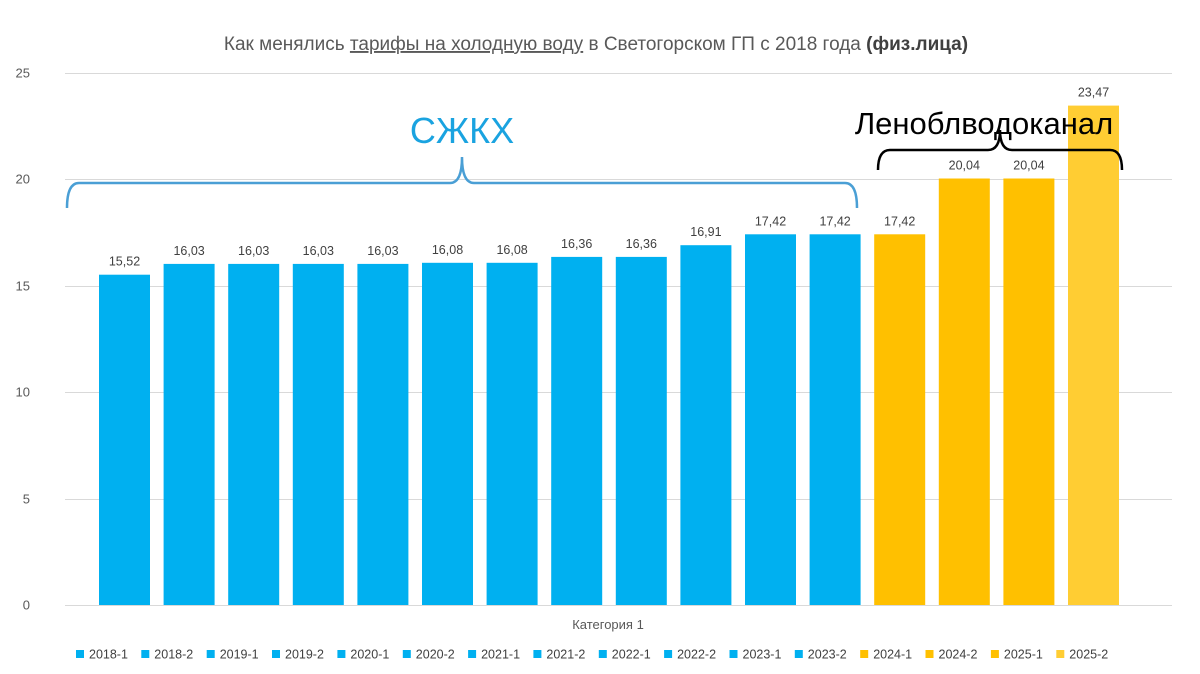 Image resolution: width=1200 pixels, height=674 pixels. Describe the element at coordinates (724, 44) in the screenshot. I see `chart-title-part3: в Светогорском ГП с 2018 года` at that location.